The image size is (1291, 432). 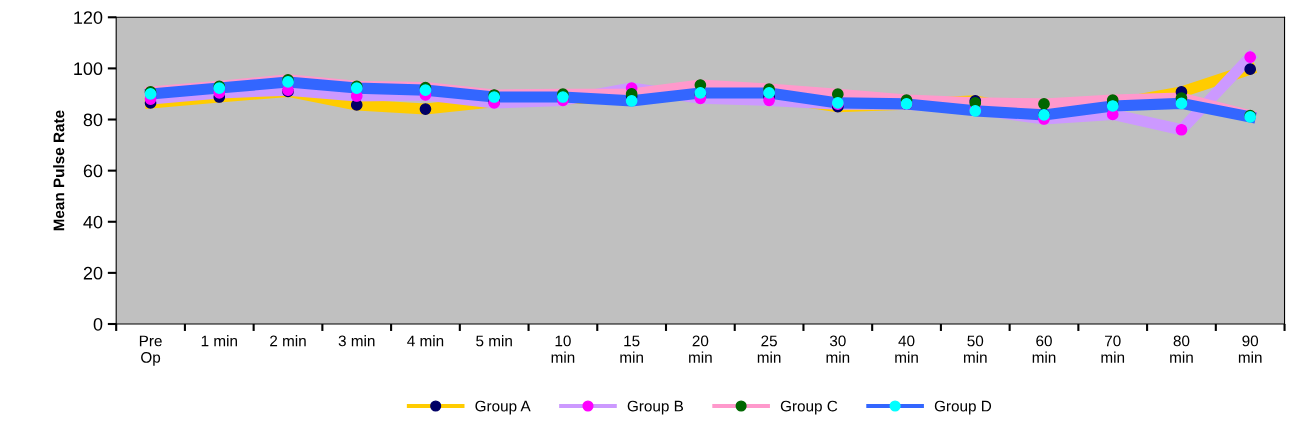 What do you see at coordinates (93, 273) in the screenshot?
I see `y-tick-label: 20` at bounding box center [93, 273].